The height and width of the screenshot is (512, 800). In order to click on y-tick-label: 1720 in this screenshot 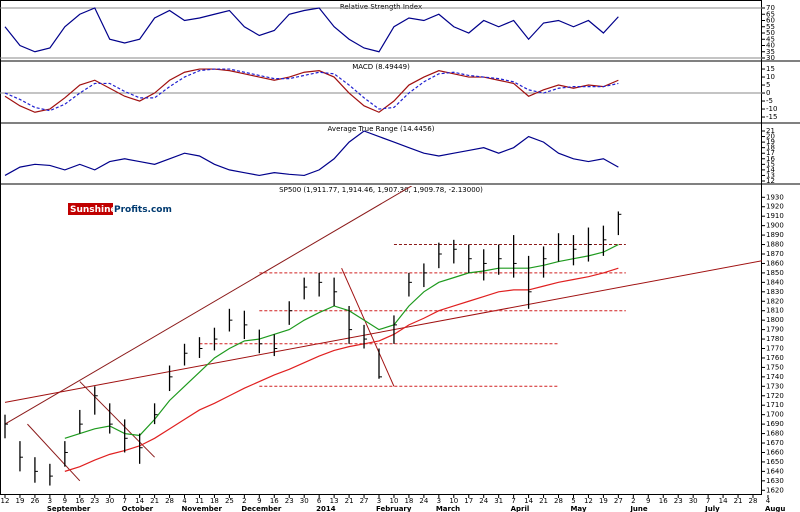, I will do `click(775, 396)`.